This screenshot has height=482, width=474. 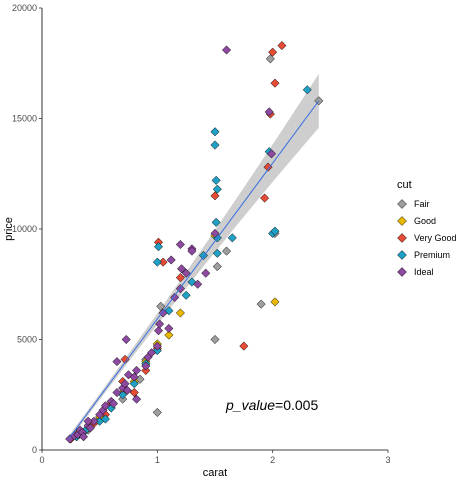 I want to click on legend-label-very-good: Very Good, so click(x=435, y=238).